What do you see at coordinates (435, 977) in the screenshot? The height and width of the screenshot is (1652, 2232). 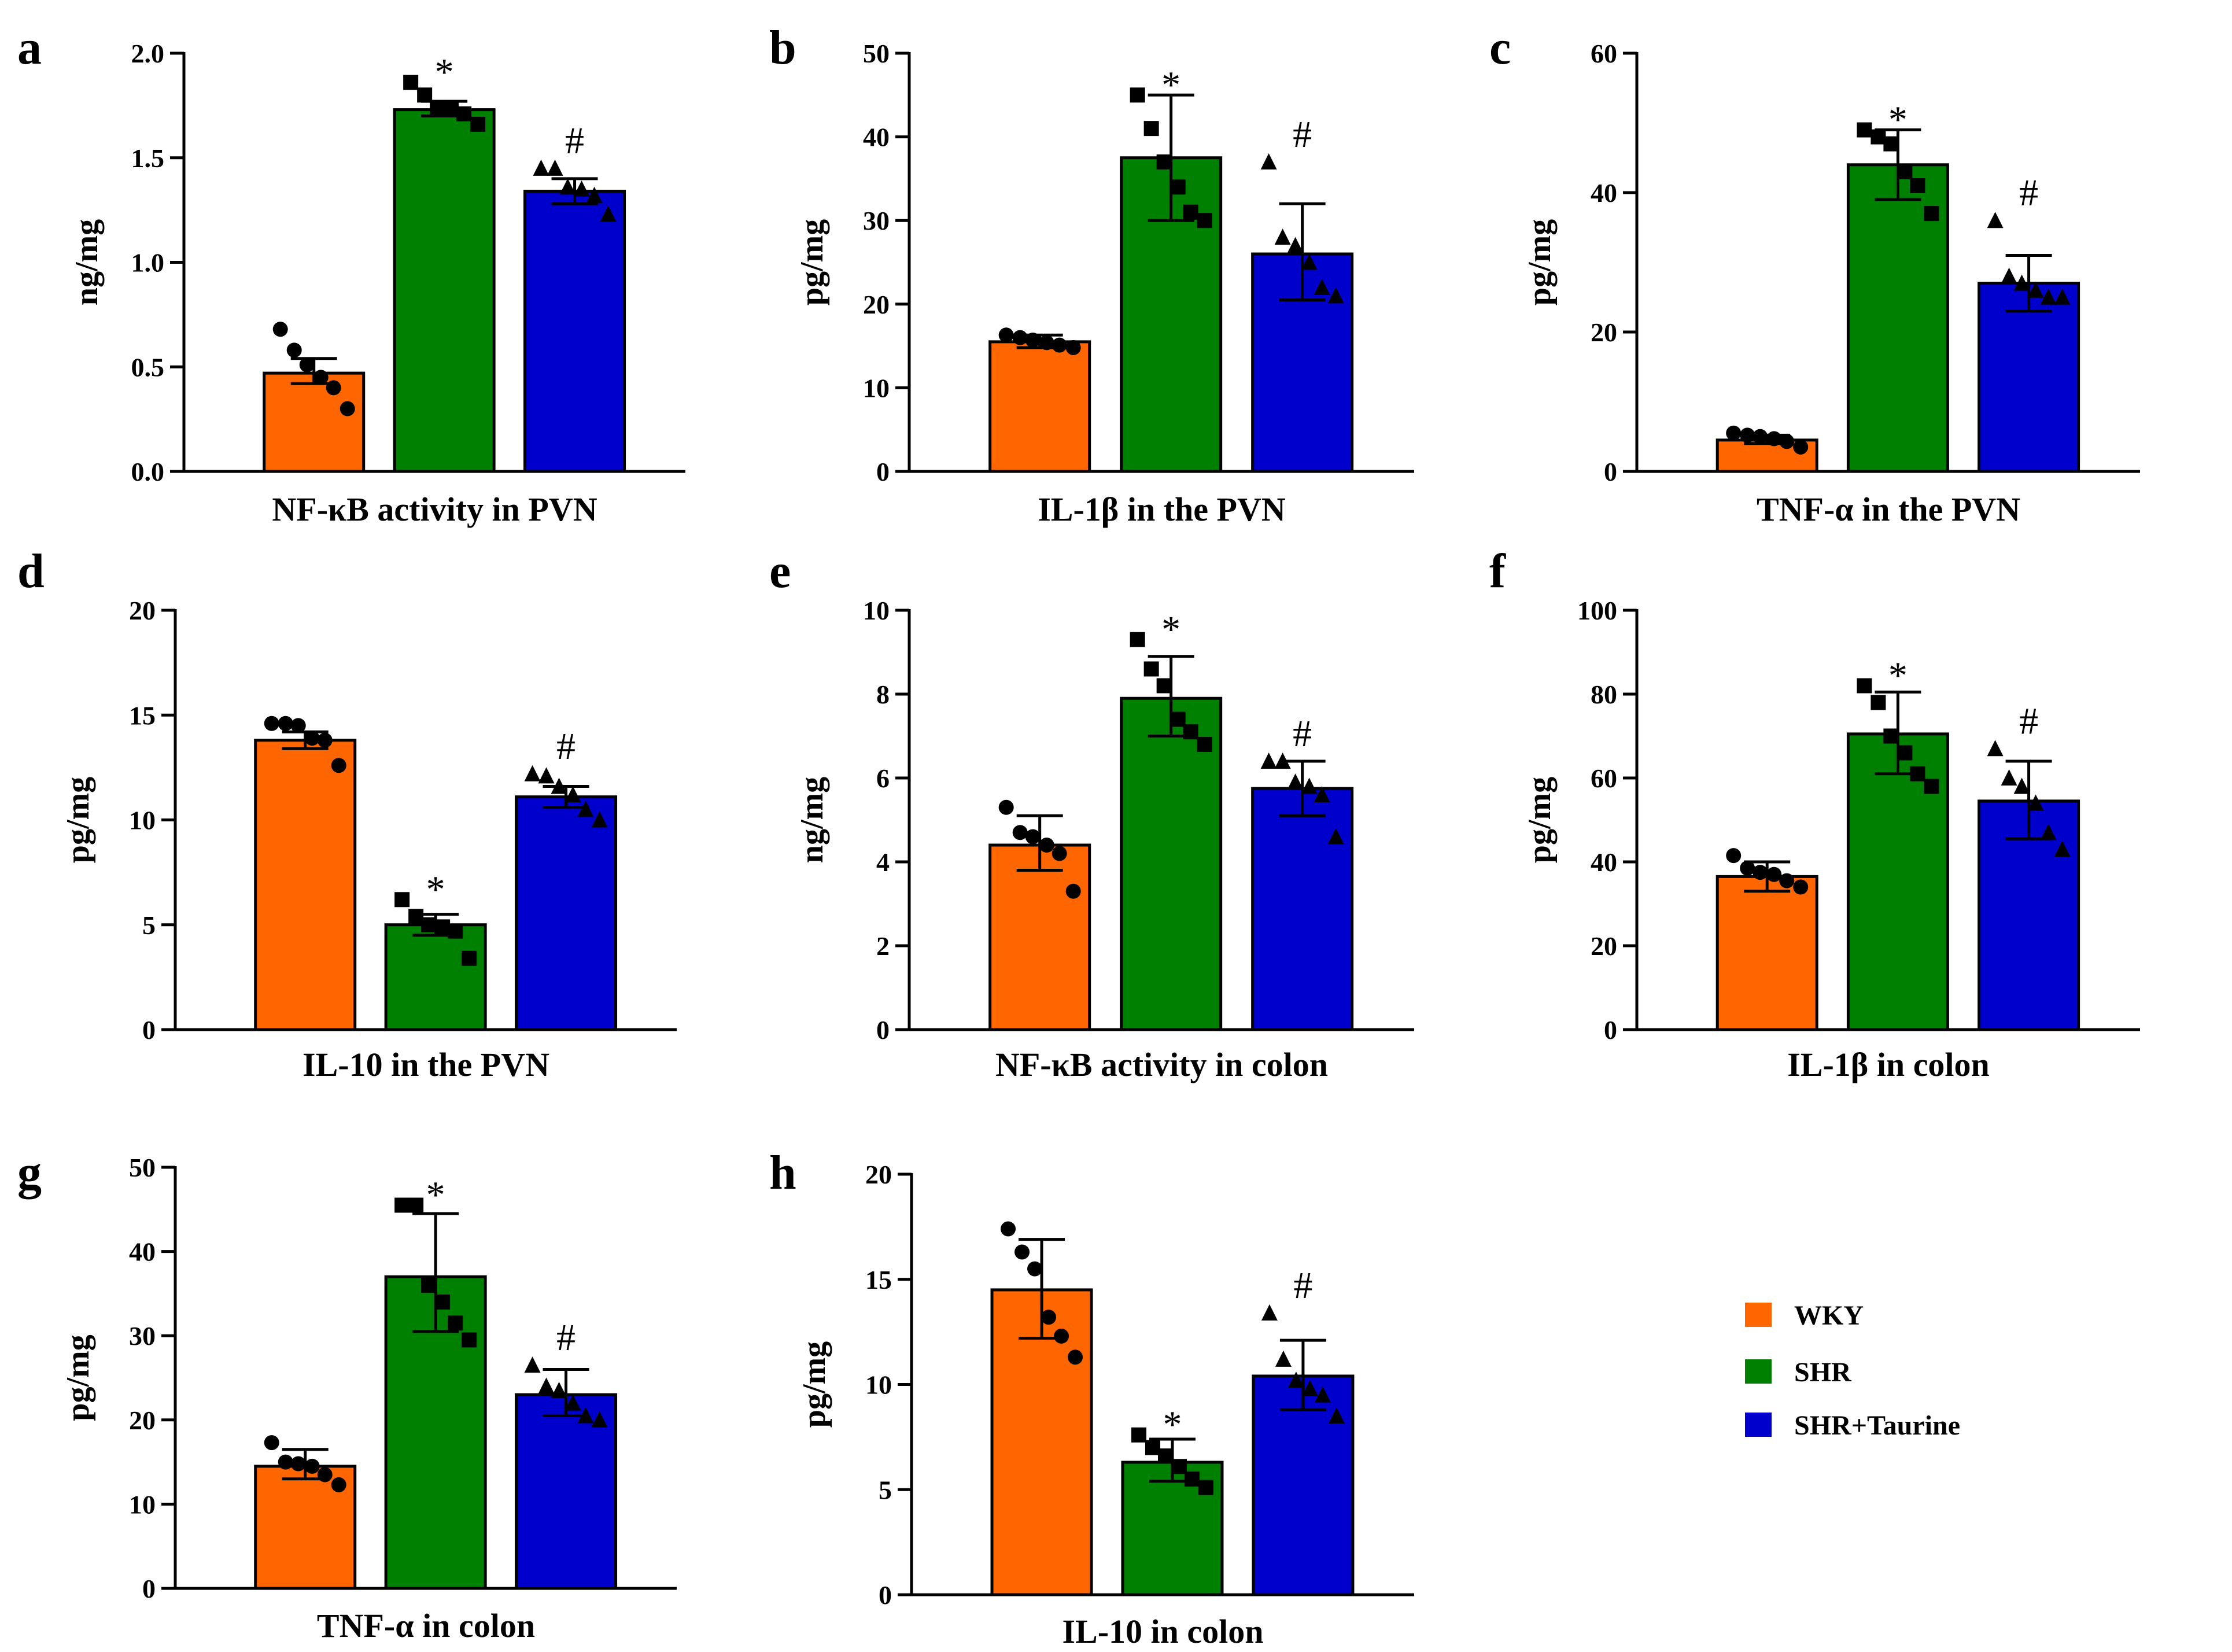 I see `bar-shr` at bounding box center [435, 977].